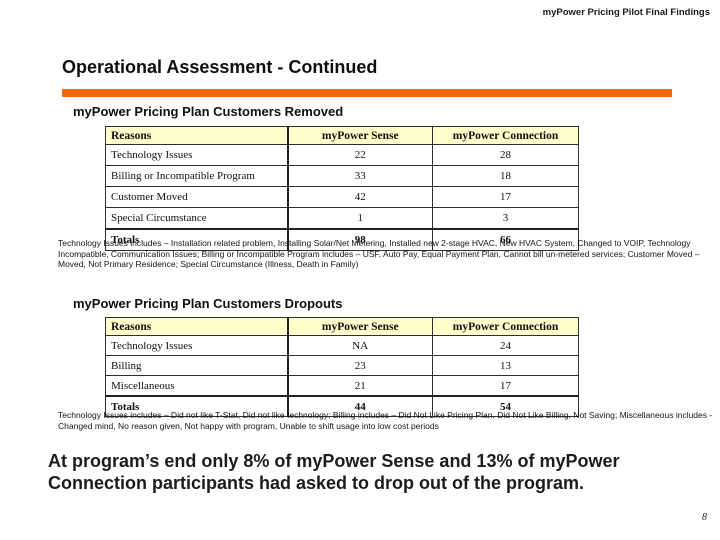 Image resolution: width=720 pixels, height=540 pixels. Describe the element at coordinates (342, 406) in the screenshot. I see `totals-row: Totals 44 54` at that location.